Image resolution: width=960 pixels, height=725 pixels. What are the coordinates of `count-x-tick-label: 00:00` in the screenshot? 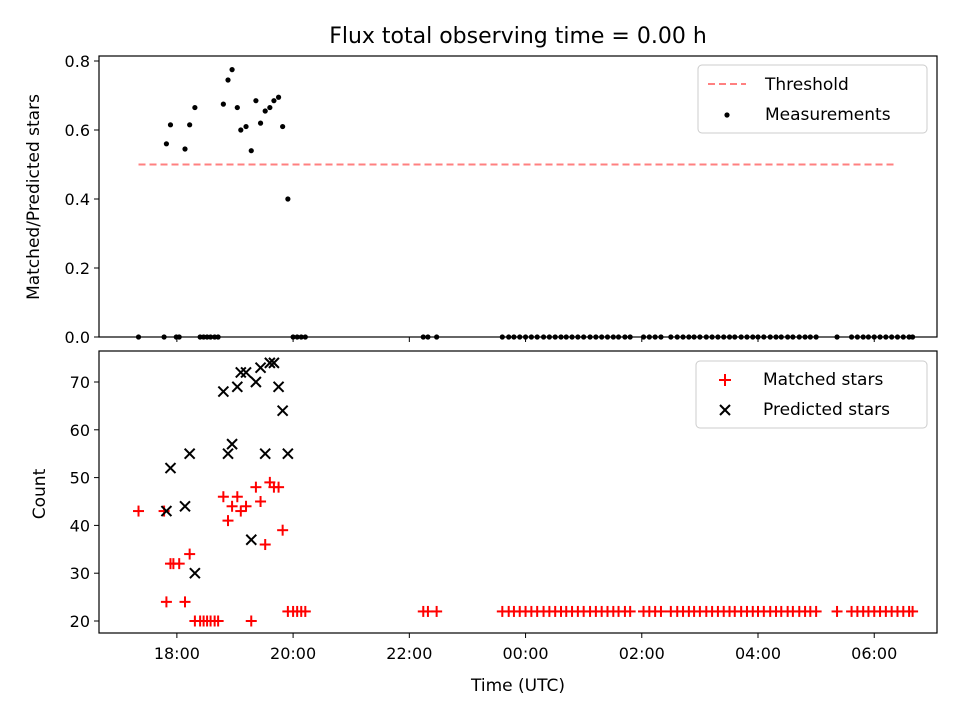 It's located at (526, 653).